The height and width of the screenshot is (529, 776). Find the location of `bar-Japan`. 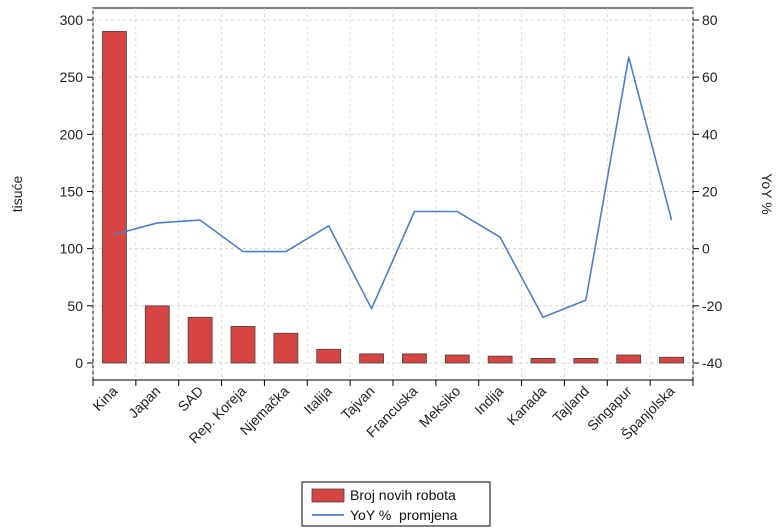

bar-Japan is located at coordinates (157, 334).